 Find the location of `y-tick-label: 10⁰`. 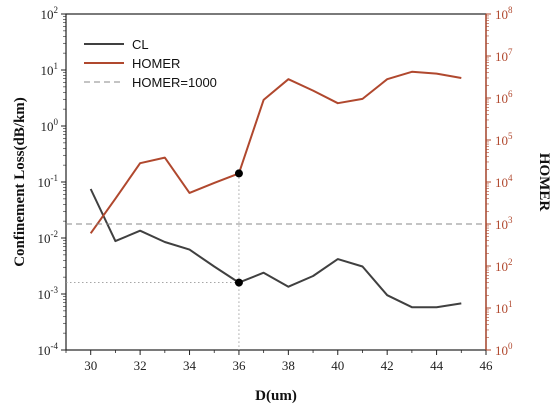

y-tick-label: 10⁰ is located at coordinates (50, 125).